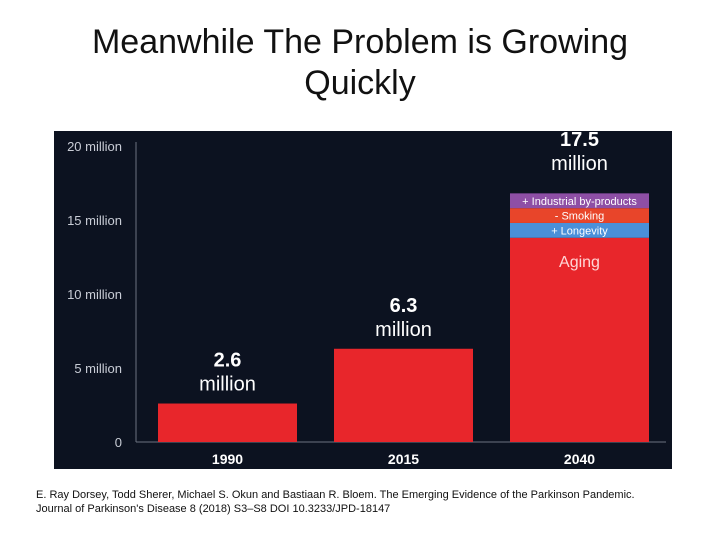 This screenshot has width=720, height=540. Describe the element at coordinates (579, 164) in the screenshot. I see `value-label-2040-unit: million` at that location.